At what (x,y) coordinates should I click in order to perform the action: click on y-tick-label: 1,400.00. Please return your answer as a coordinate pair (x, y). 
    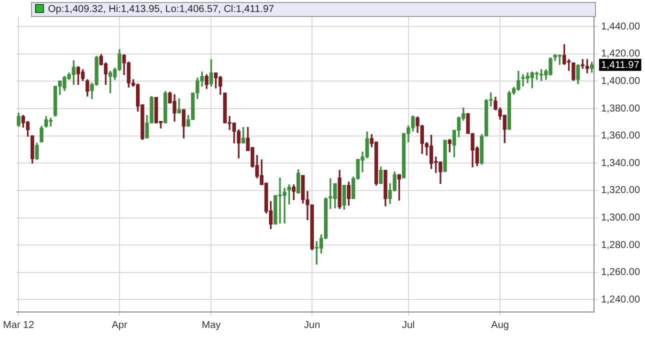
    Looking at the image, I should click on (620, 81).